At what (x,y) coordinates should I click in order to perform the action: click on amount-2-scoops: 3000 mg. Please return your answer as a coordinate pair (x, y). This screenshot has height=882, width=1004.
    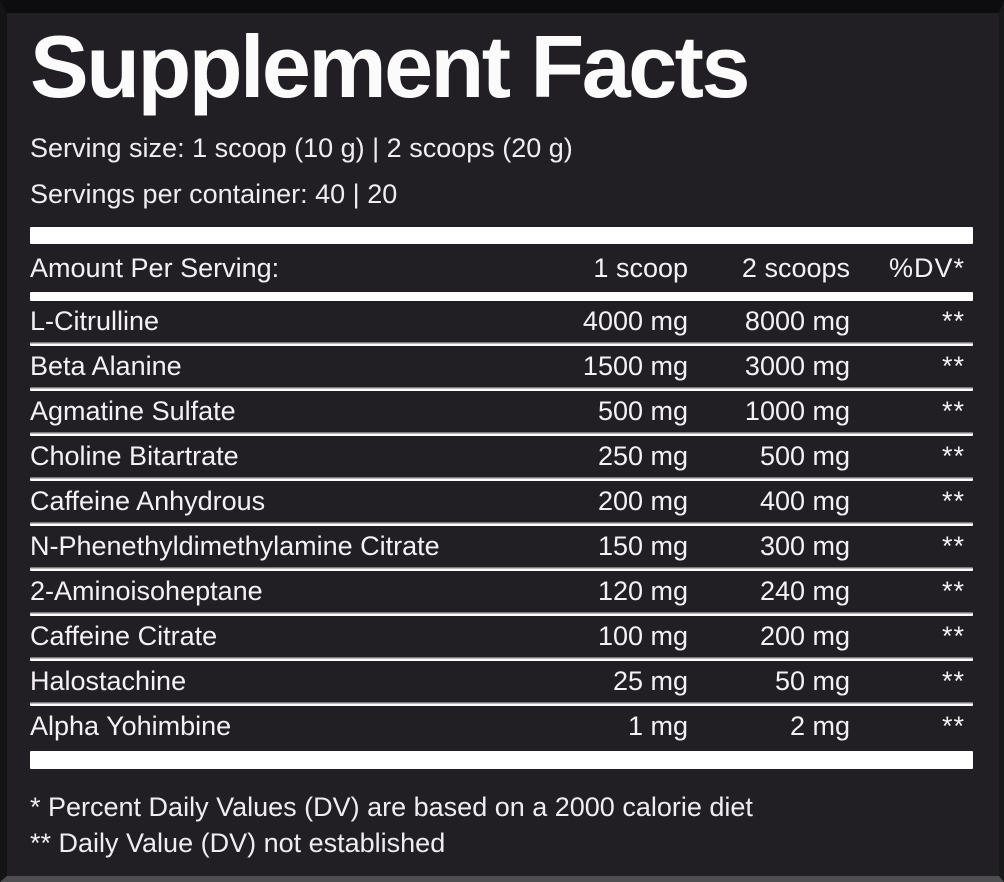
    Looking at the image, I should click on (797, 366).